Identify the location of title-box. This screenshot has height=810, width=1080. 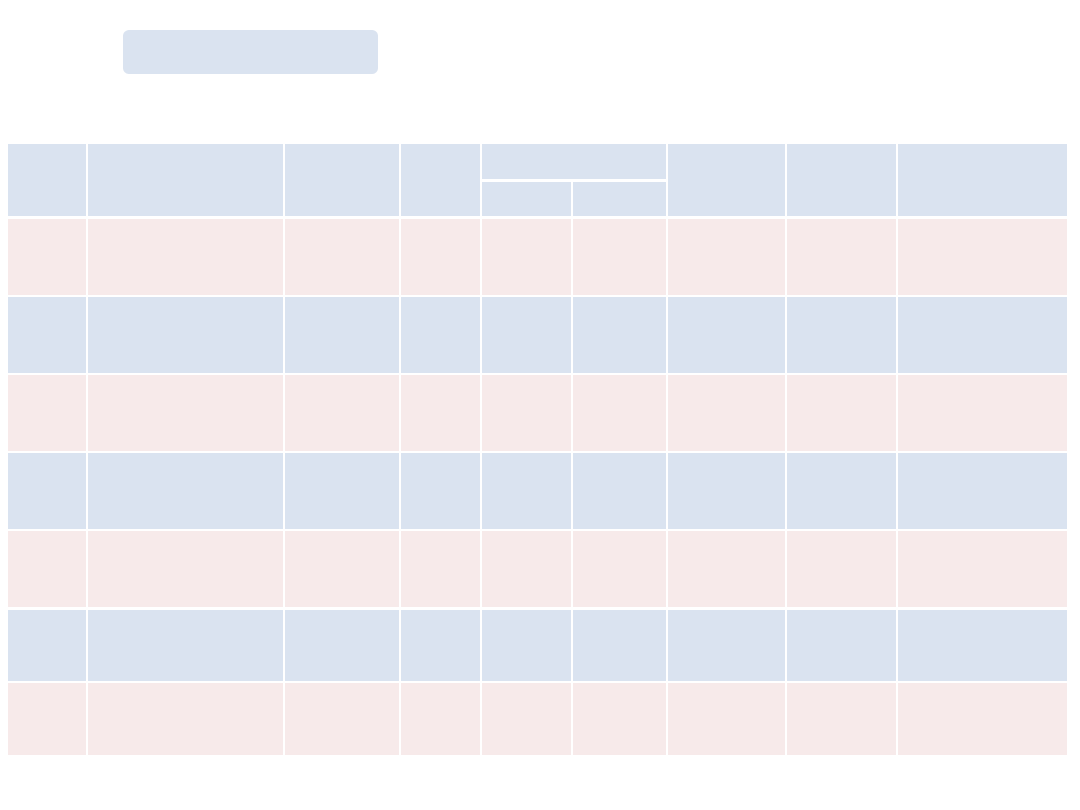
(250, 52).